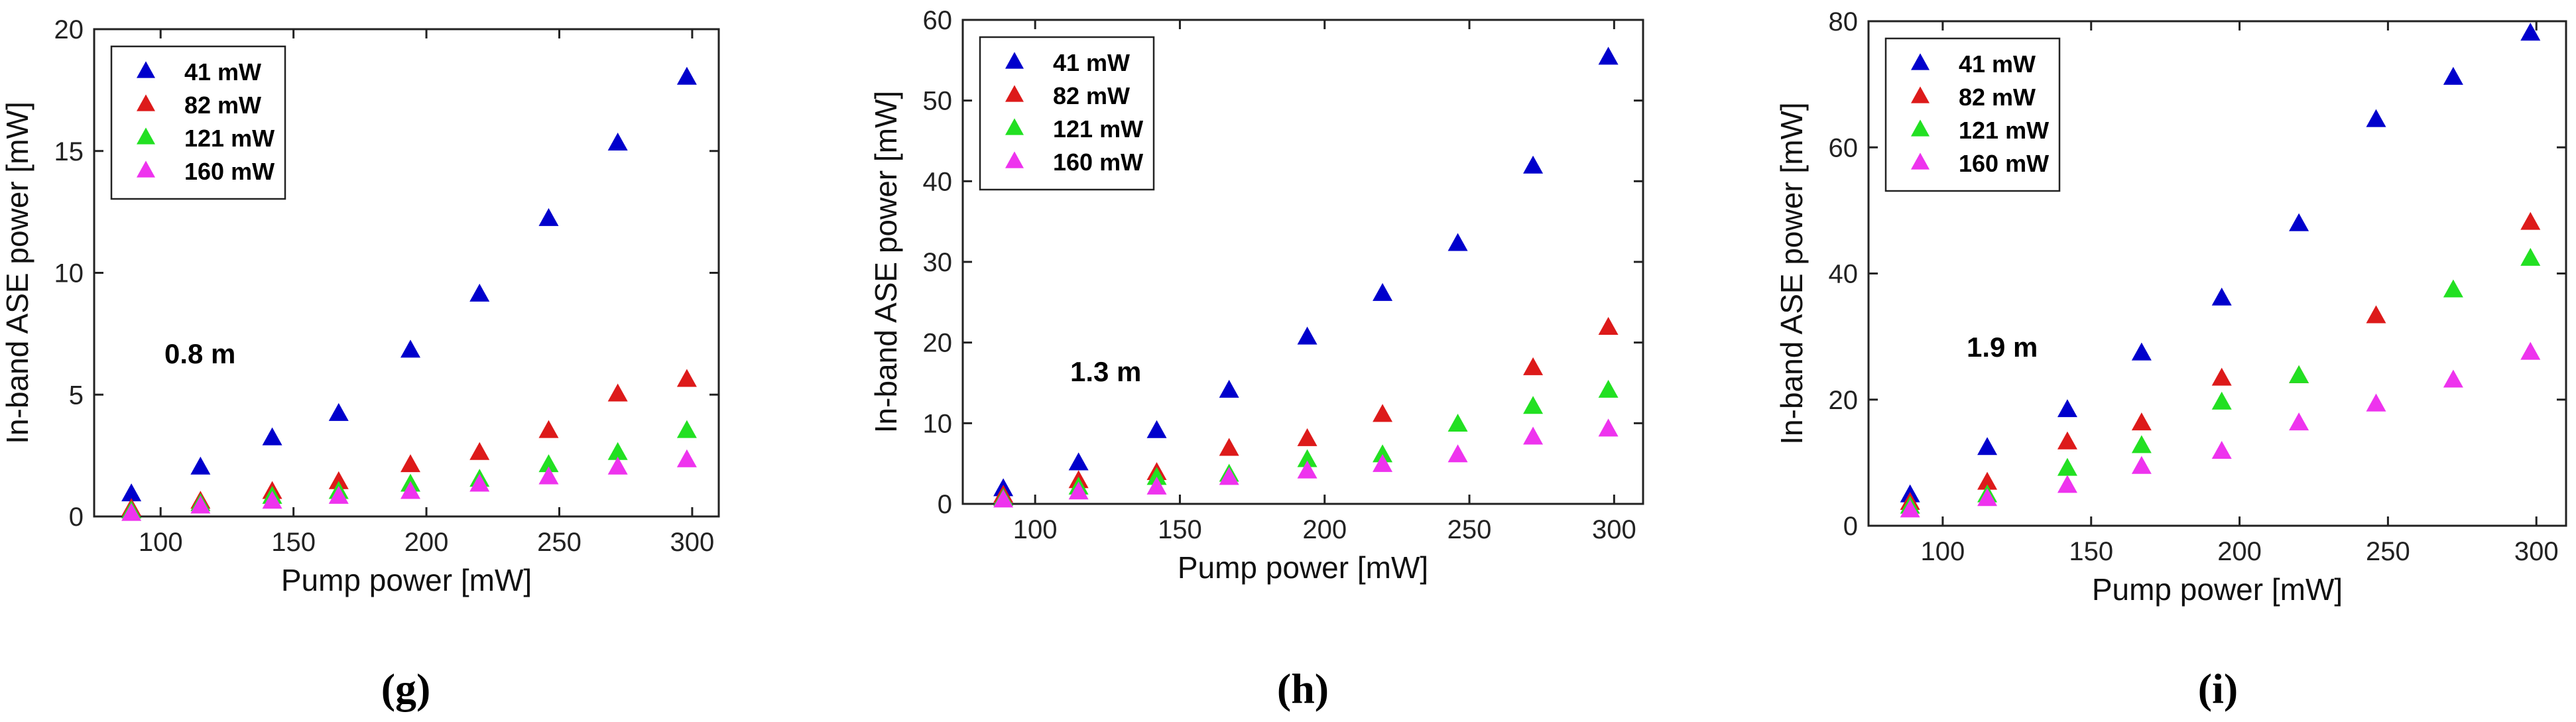 This screenshot has width=2576, height=722. Describe the element at coordinates (1844, 21) in the screenshot. I see `y-tick-label: 80` at that location.